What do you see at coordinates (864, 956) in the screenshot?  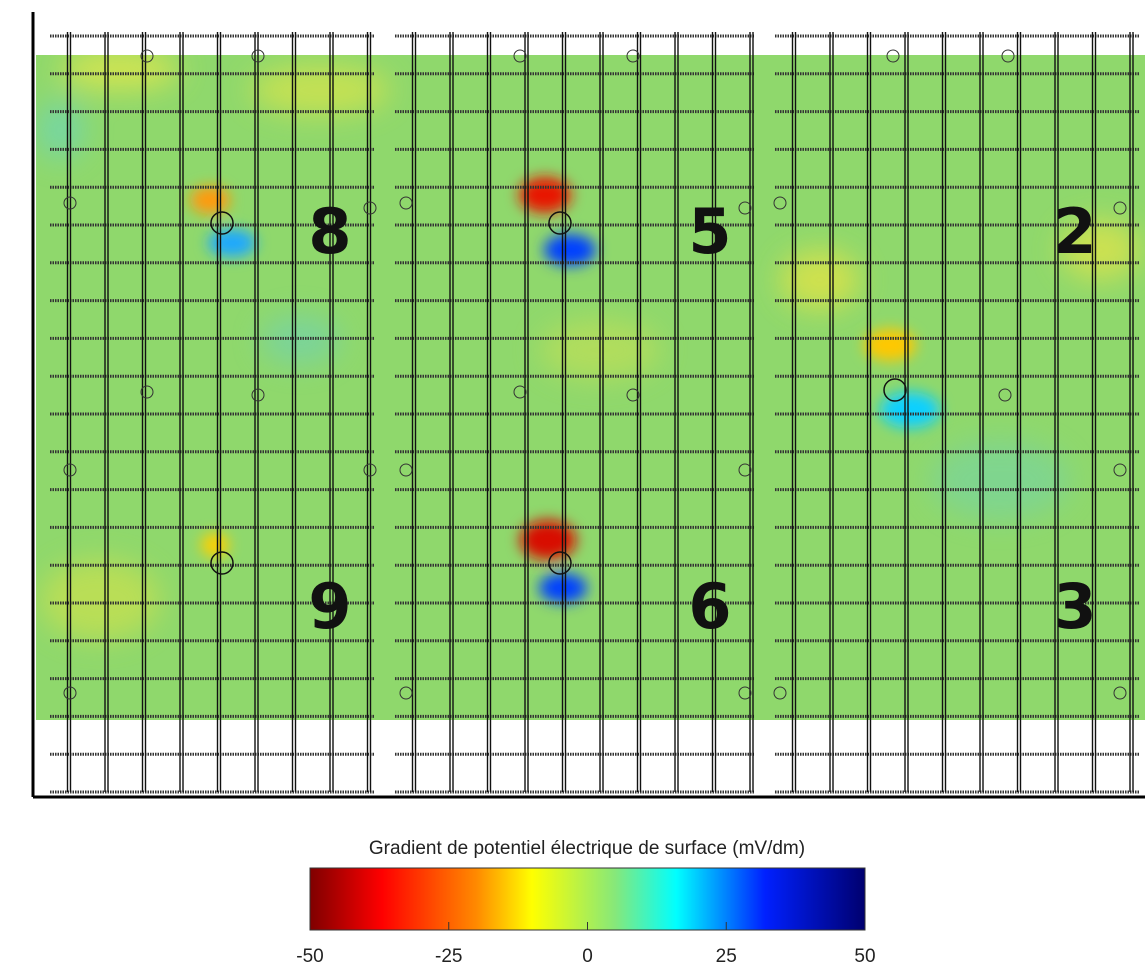 I see `colorbar-tick-label: 50` at bounding box center [864, 956].